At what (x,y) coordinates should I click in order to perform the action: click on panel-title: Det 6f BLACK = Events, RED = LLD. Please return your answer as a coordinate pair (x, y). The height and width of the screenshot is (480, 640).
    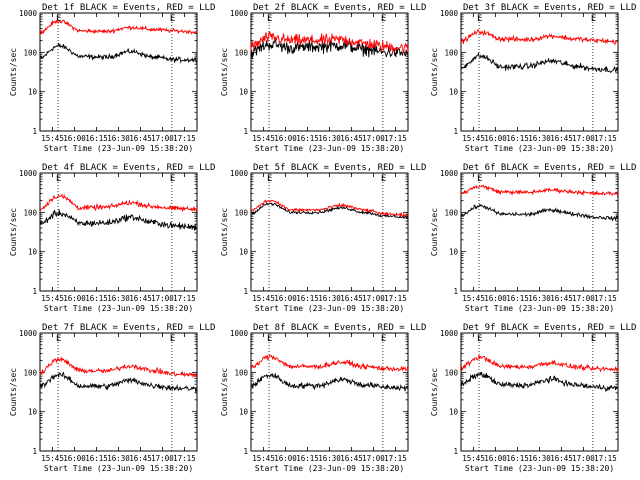
    Looking at the image, I should click on (549, 168).